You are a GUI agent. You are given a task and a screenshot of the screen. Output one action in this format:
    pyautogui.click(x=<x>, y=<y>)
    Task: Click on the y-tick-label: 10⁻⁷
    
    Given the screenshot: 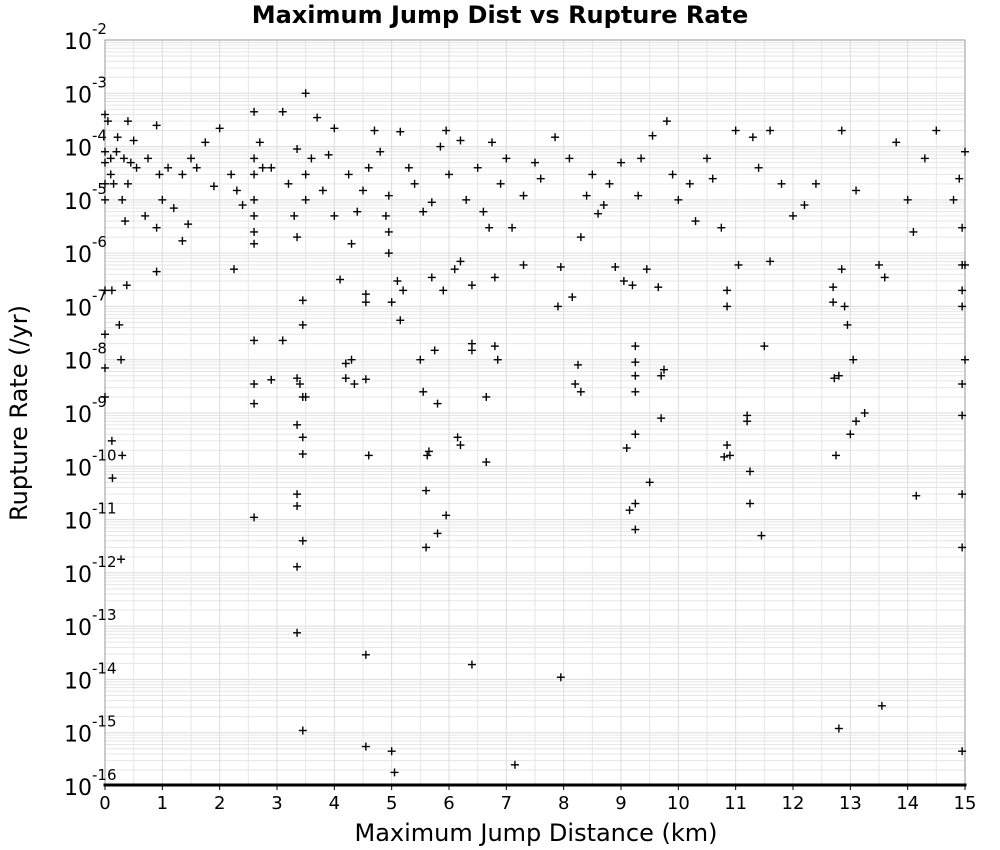 What is the action you would take?
    pyautogui.click(x=85, y=303)
    